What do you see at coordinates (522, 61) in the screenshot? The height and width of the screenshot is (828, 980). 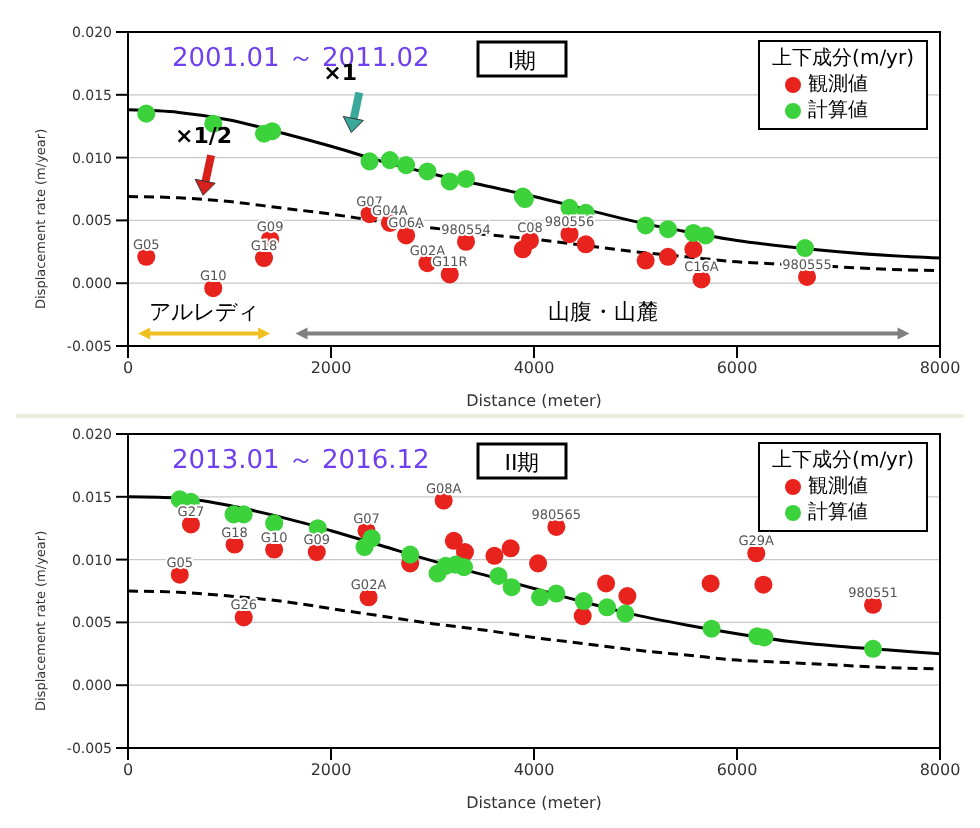 I see `annotation: I期` at bounding box center [522, 61].